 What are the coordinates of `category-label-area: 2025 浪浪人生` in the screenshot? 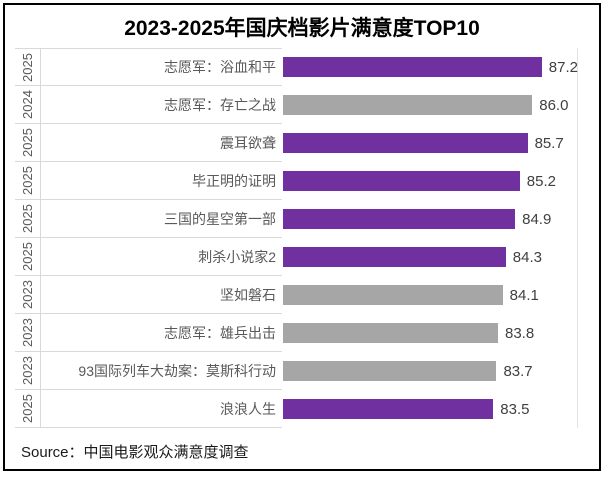 It's located at (148, 409).